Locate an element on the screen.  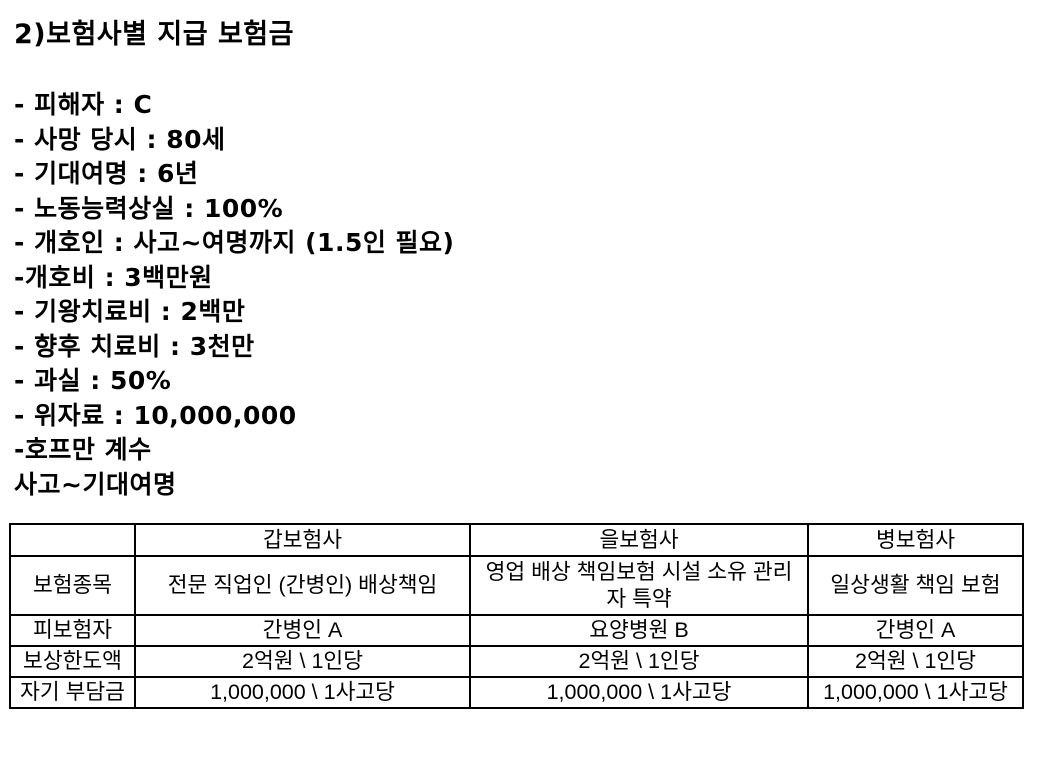
table-value-cell: 일상생활 책임 보험 is located at coordinates (915, 585).